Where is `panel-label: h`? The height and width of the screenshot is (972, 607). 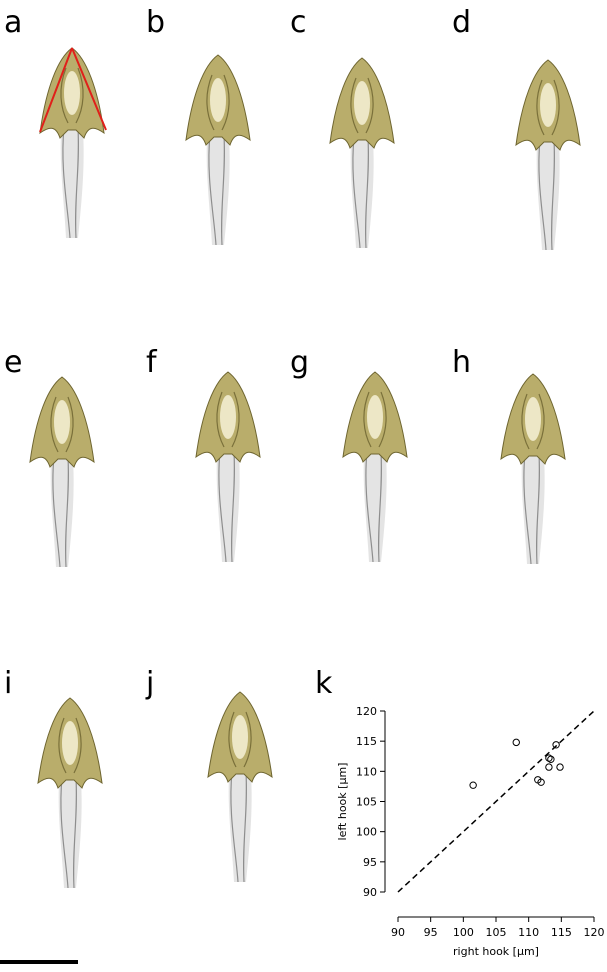
panel-label: h is located at coordinates (461, 362).